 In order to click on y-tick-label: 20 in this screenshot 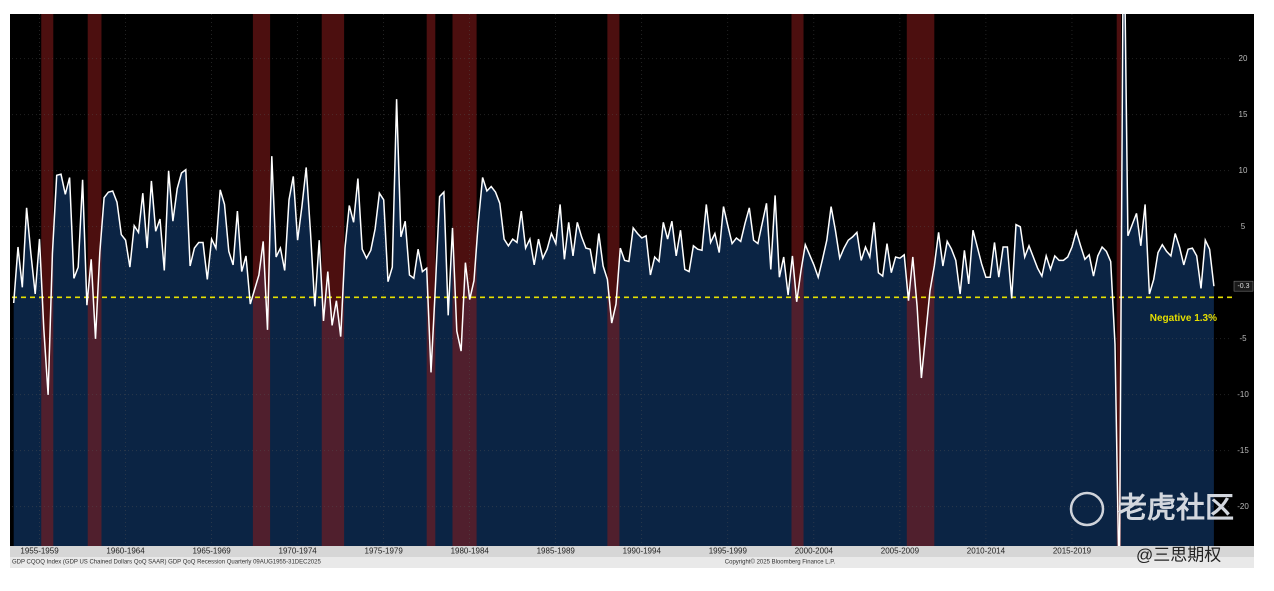, I will do `click(1243, 58)`.